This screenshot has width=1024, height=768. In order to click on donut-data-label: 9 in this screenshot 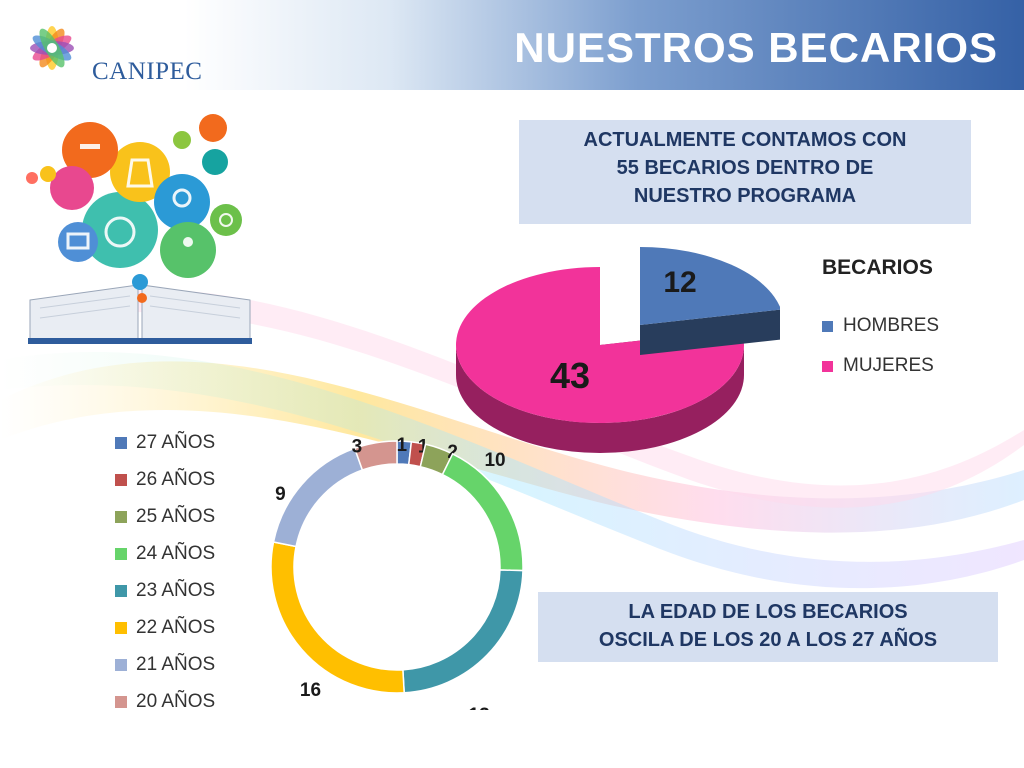, I will do `click(280, 494)`.